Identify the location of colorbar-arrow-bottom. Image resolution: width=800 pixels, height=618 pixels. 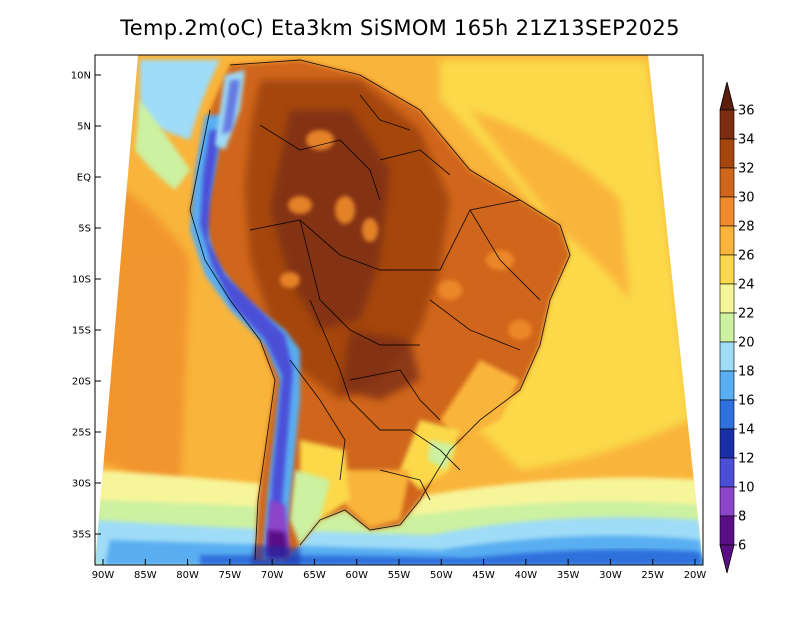
(727, 559).